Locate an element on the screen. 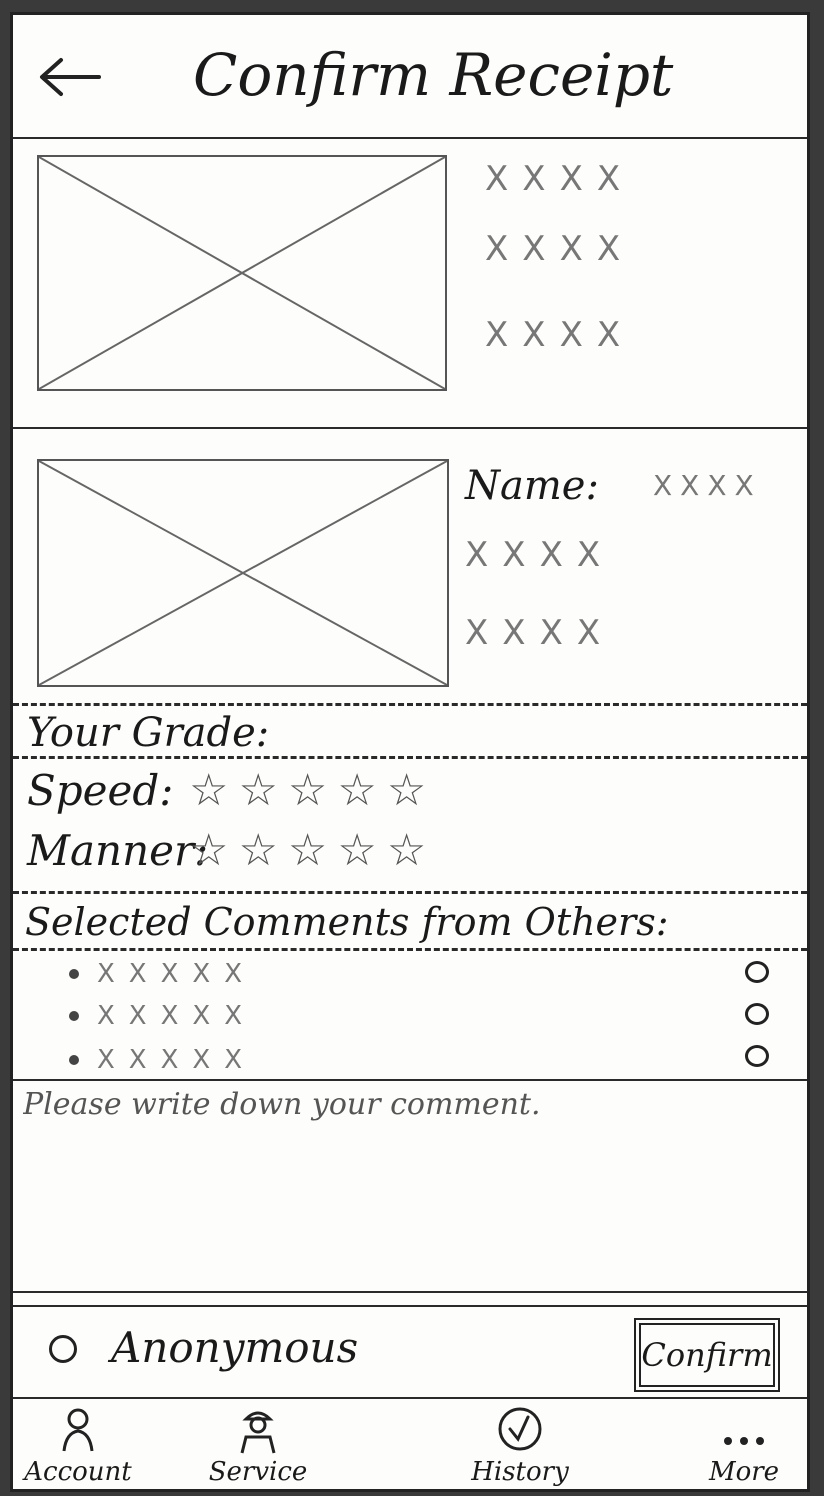 The width and height of the screenshot is (824, 1496). nav-item-more: More is located at coordinates (743, 1444).